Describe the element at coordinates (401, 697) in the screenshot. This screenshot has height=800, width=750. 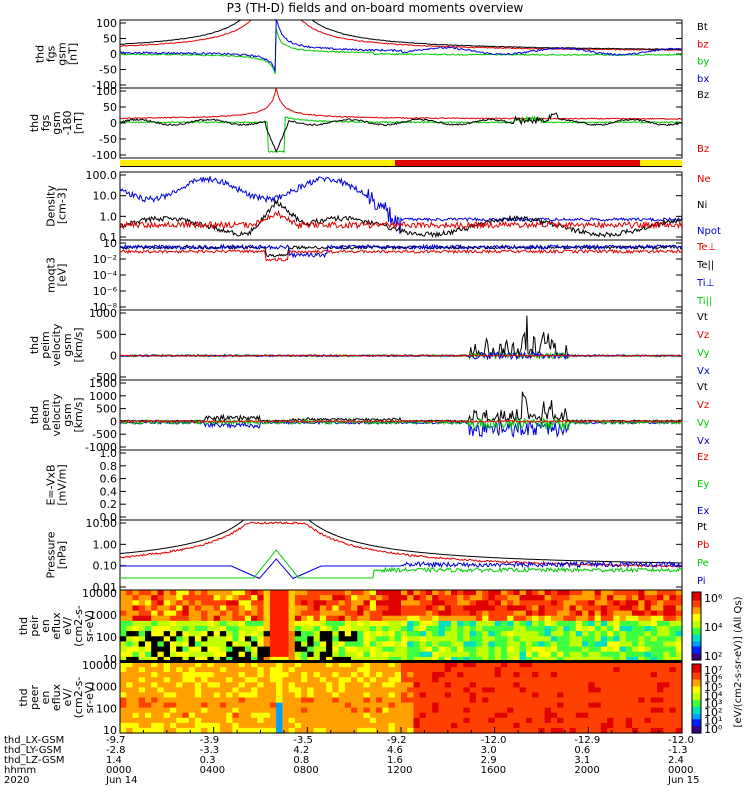
I see `spectrogram-electron` at that location.